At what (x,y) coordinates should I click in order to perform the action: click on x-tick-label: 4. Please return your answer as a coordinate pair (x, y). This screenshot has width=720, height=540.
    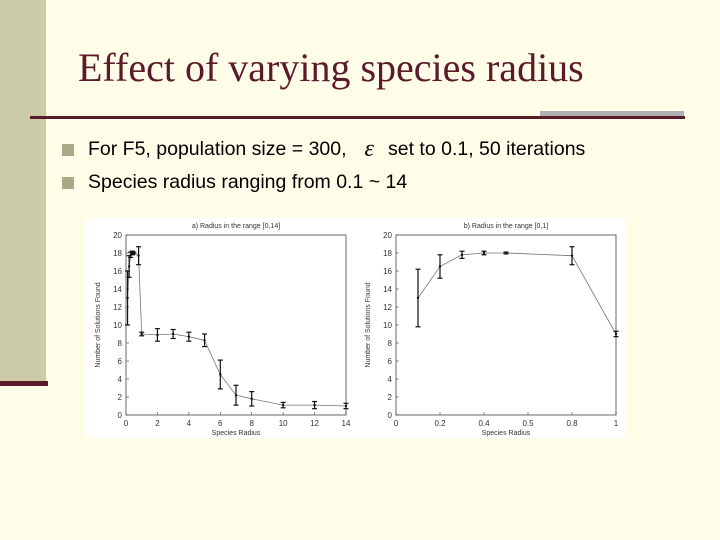
    Looking at the image, I should click on (189, 423).